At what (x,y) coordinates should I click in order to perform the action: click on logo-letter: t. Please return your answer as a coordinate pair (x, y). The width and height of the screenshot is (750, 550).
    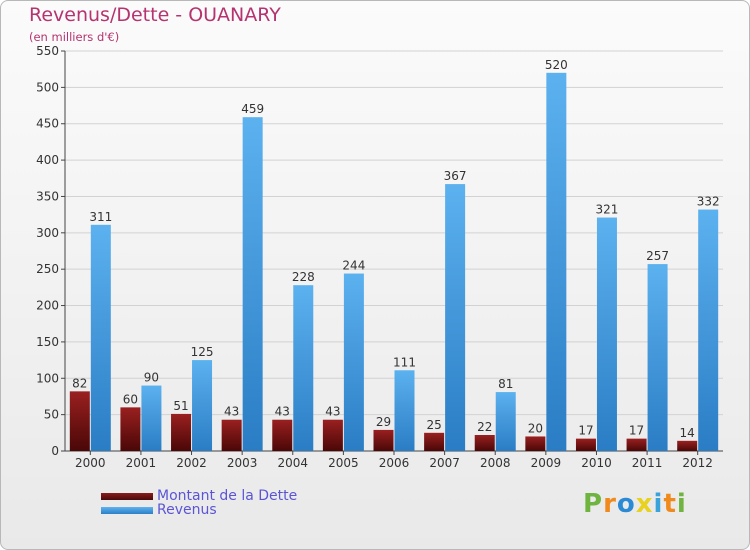
    Looking at the image, I should click on (670, 504).